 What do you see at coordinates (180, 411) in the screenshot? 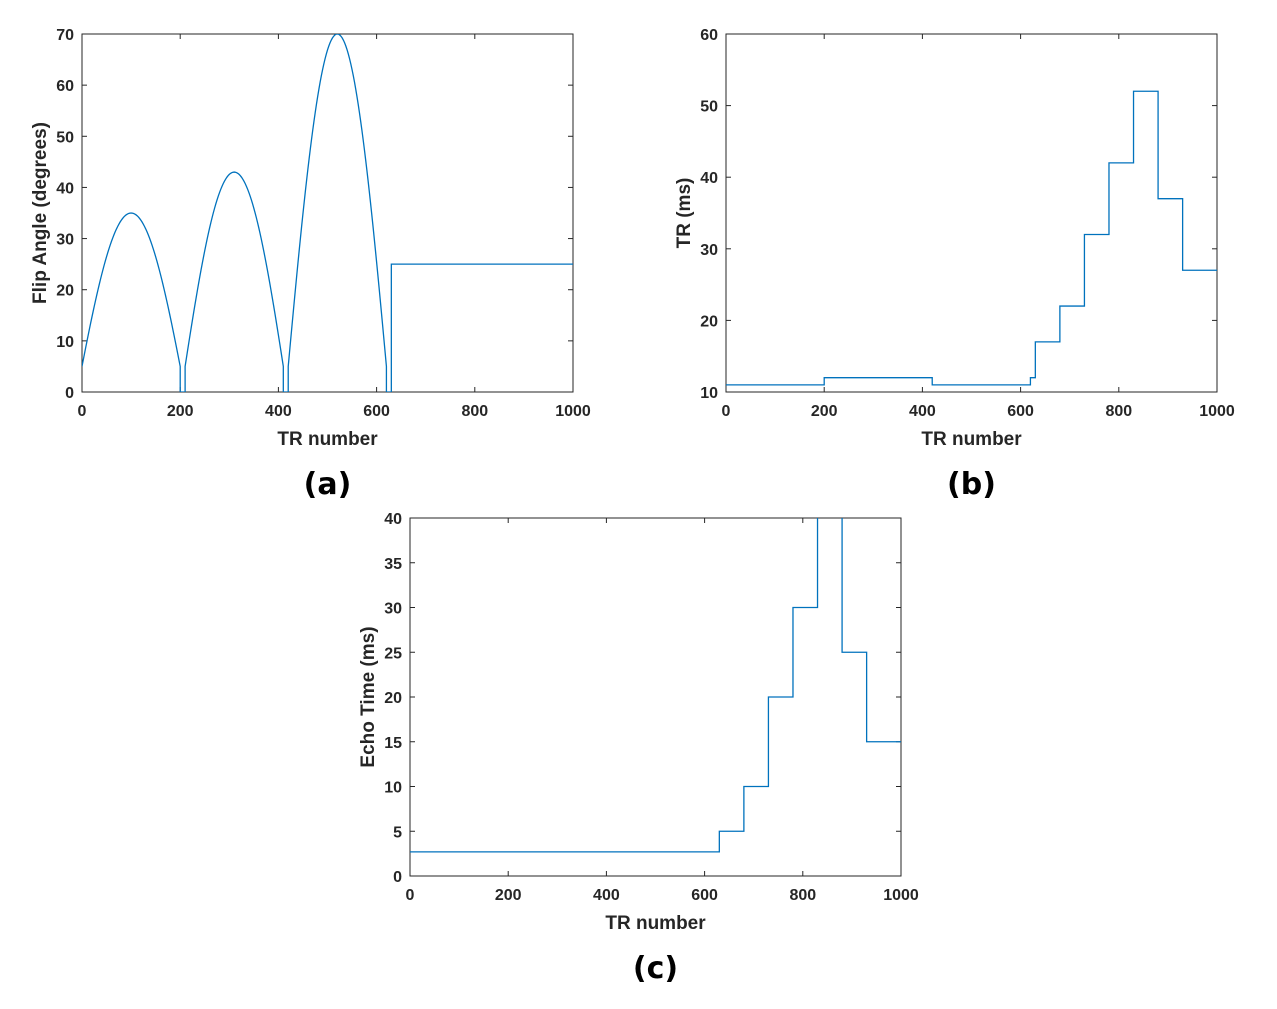
I see `chart-a-x-tick-label: 200` at bounding box center [180, 411].